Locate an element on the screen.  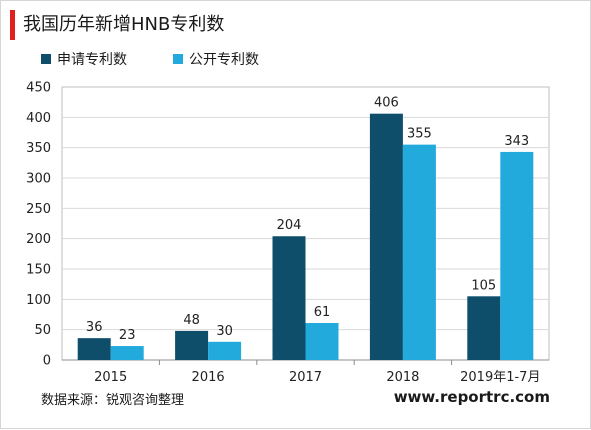
chart-title: 我国历年新增HNB专利数 is located at coordinates (124, 24).